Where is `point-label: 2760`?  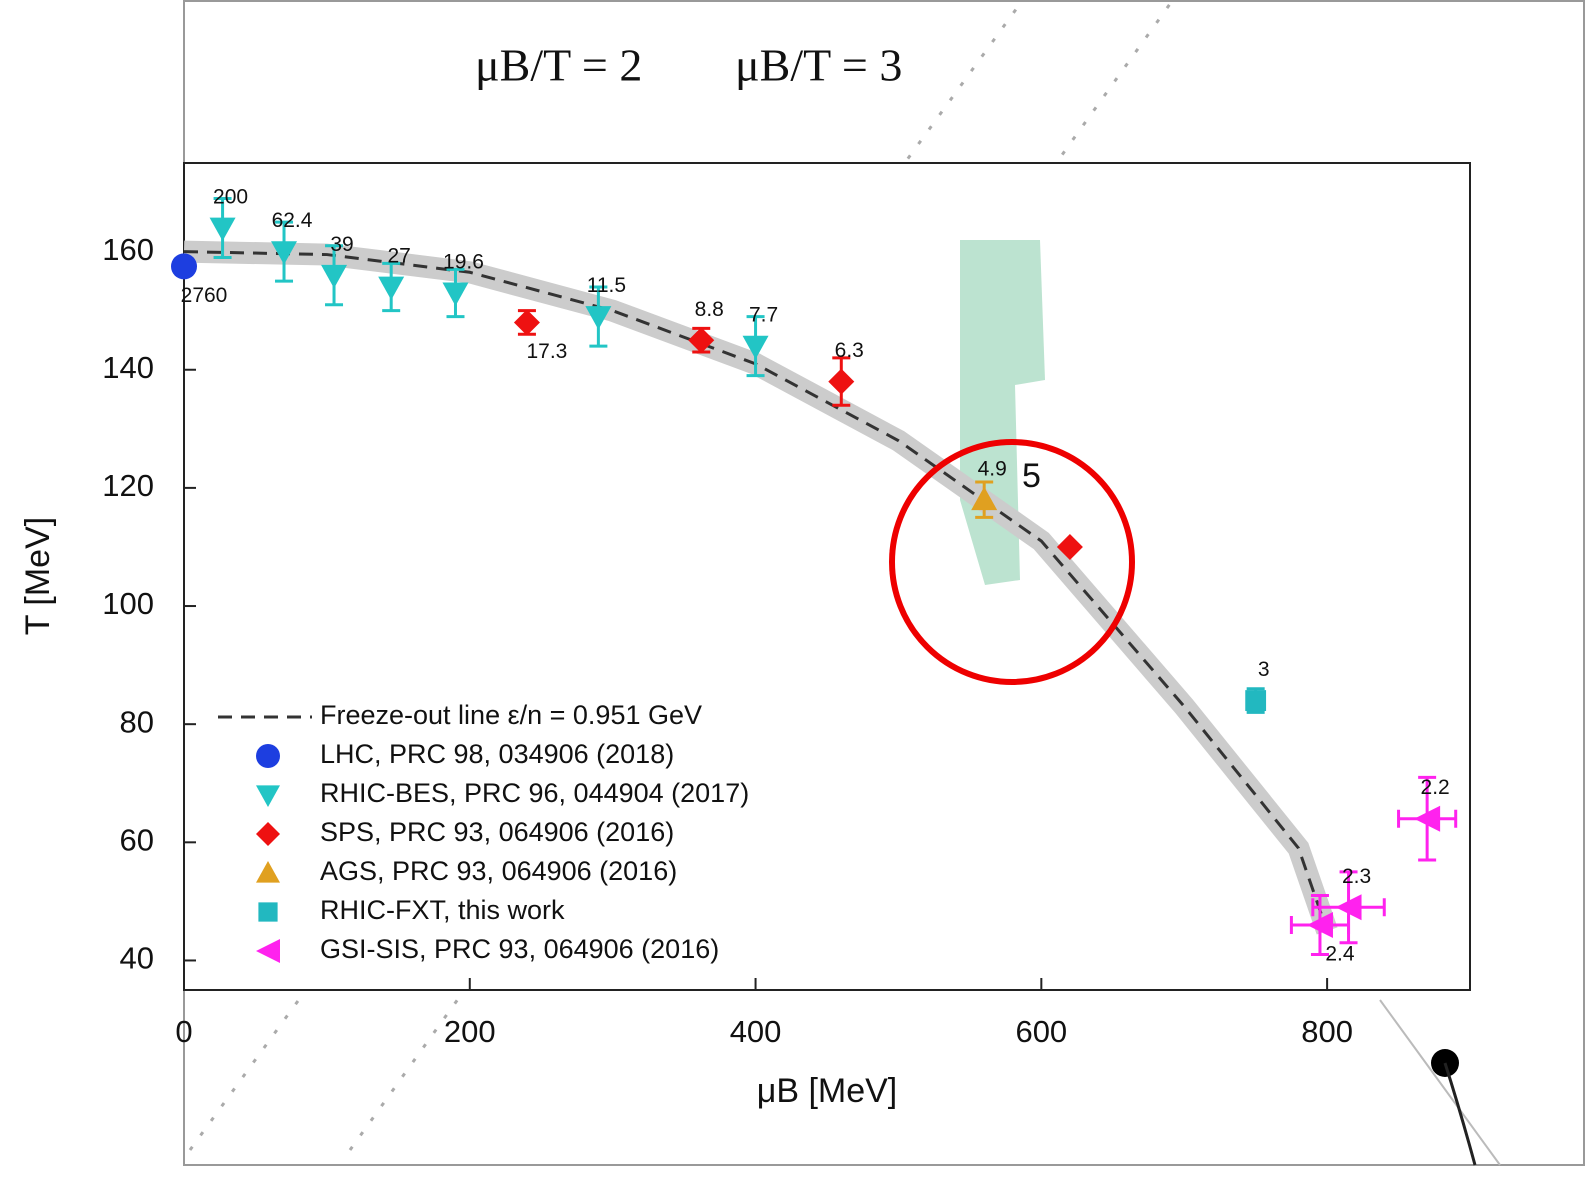 point-label: 2760 is located at coordinates (204, 295).